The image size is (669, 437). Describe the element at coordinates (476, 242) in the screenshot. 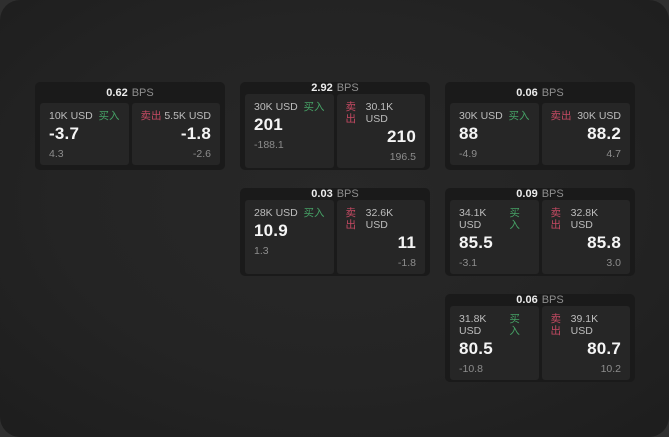

I see `buy-price: 85.5` at that location.